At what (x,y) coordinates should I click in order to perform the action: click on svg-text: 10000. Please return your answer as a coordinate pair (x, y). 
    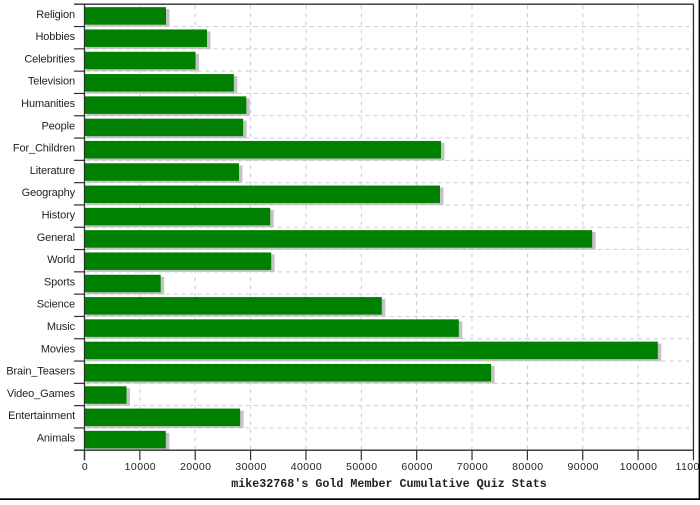
    Looking at the image, I should click on (140, 467).